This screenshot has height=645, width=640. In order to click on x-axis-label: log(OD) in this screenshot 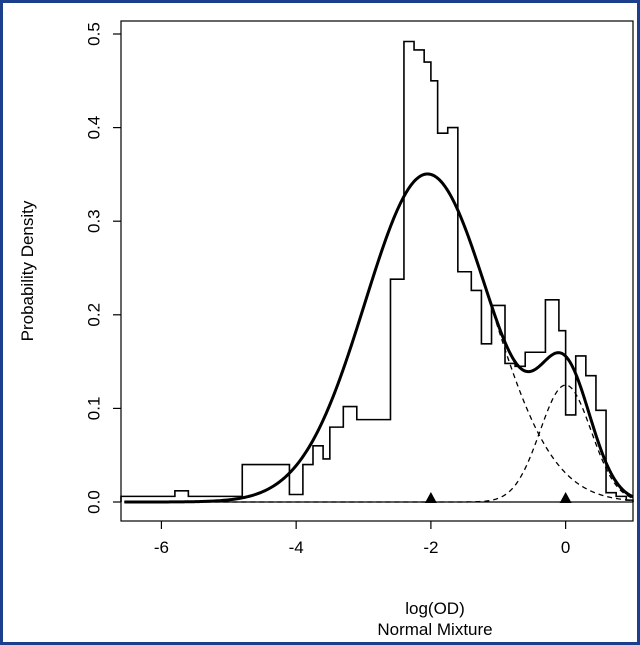, I will do `click(435, 608)`.